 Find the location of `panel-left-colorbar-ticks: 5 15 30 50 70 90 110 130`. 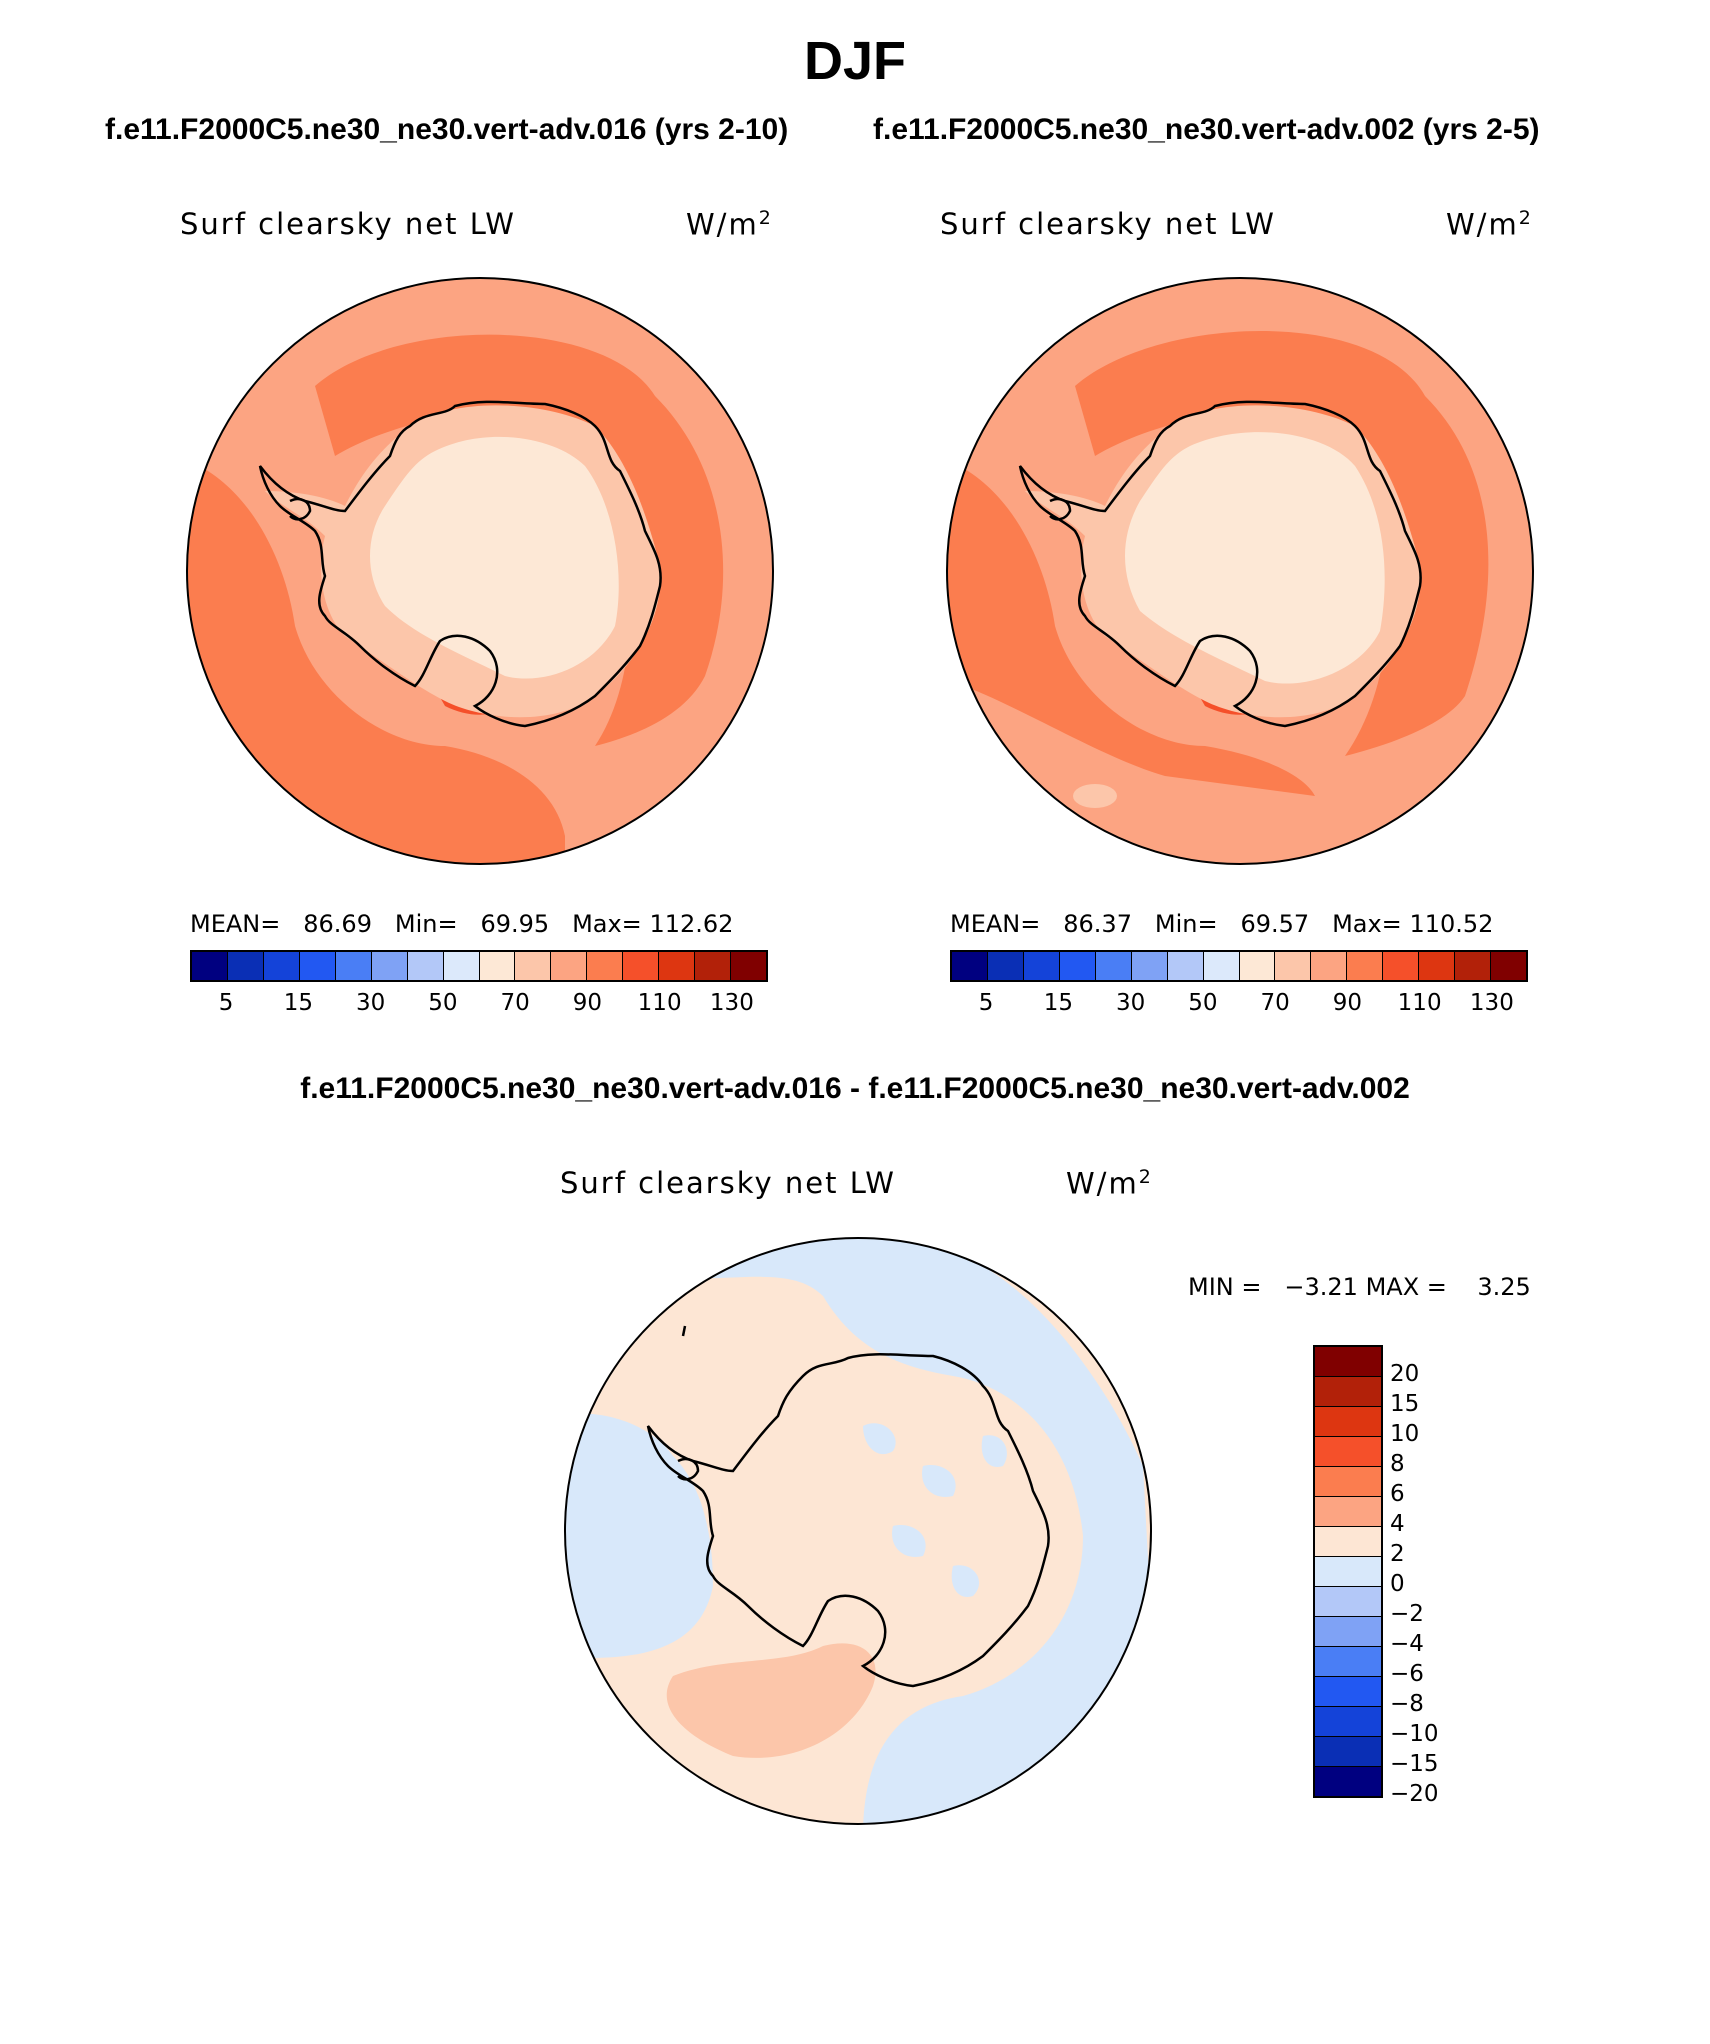

panel-left-colorbar-ticks: 5 15 30 50 70 90 110 130 is located at coordinates (479, 1005).